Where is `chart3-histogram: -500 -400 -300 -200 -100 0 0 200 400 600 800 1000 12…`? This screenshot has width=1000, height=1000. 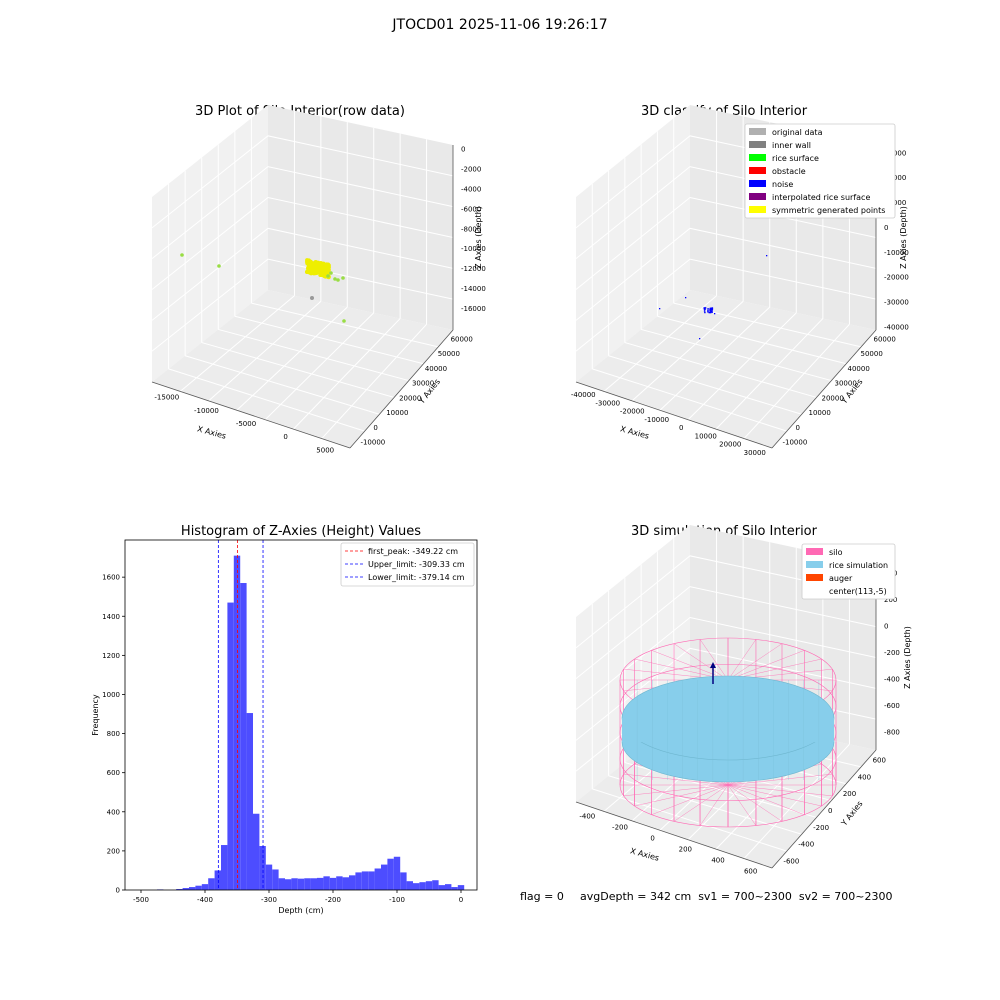
chart3-histogram: -500 -400 -300 -200 -100 0 0 200 400 600 800 1000 12… is located at coordinates (284, 727).